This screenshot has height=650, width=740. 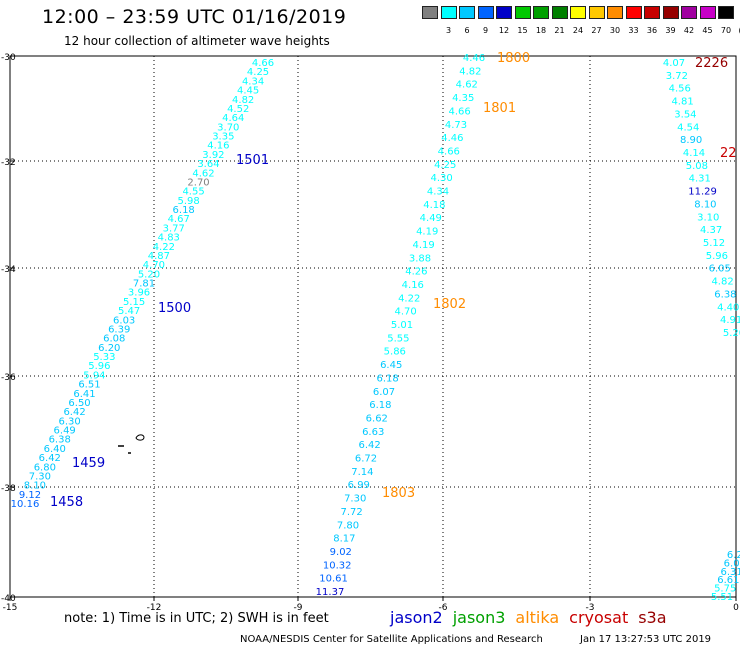 I want to click on wave-height-value: 6.40, so click(x=55, y=449).